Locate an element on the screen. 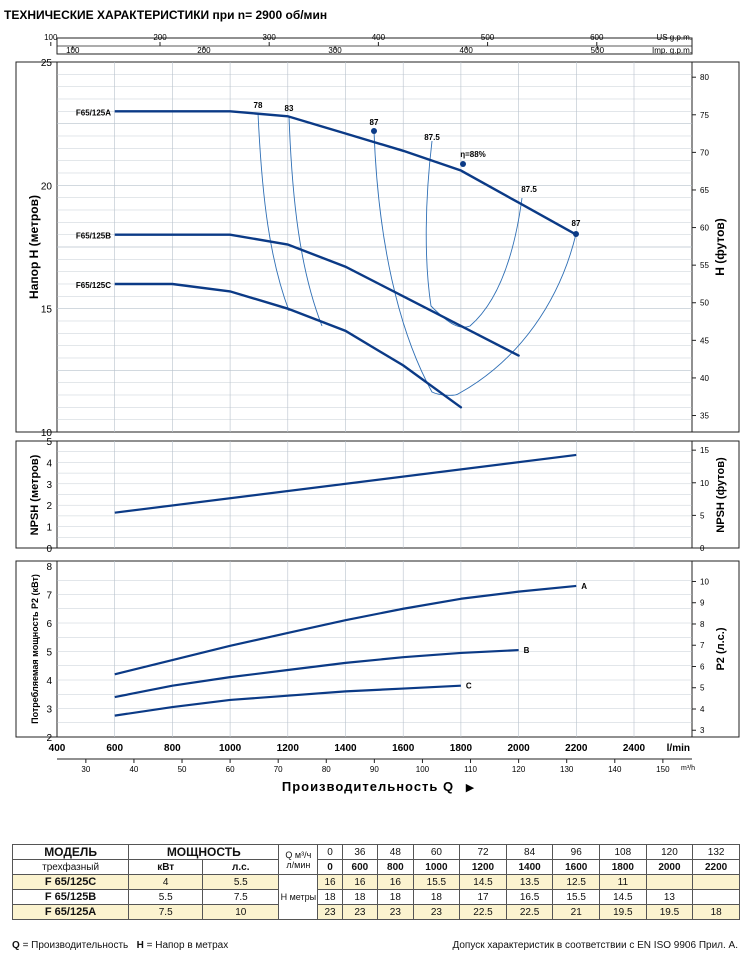 The width and height of the screenshot is (750, 960). imp-gpm-tick-label: 200 is located at coordinates (204, 50).